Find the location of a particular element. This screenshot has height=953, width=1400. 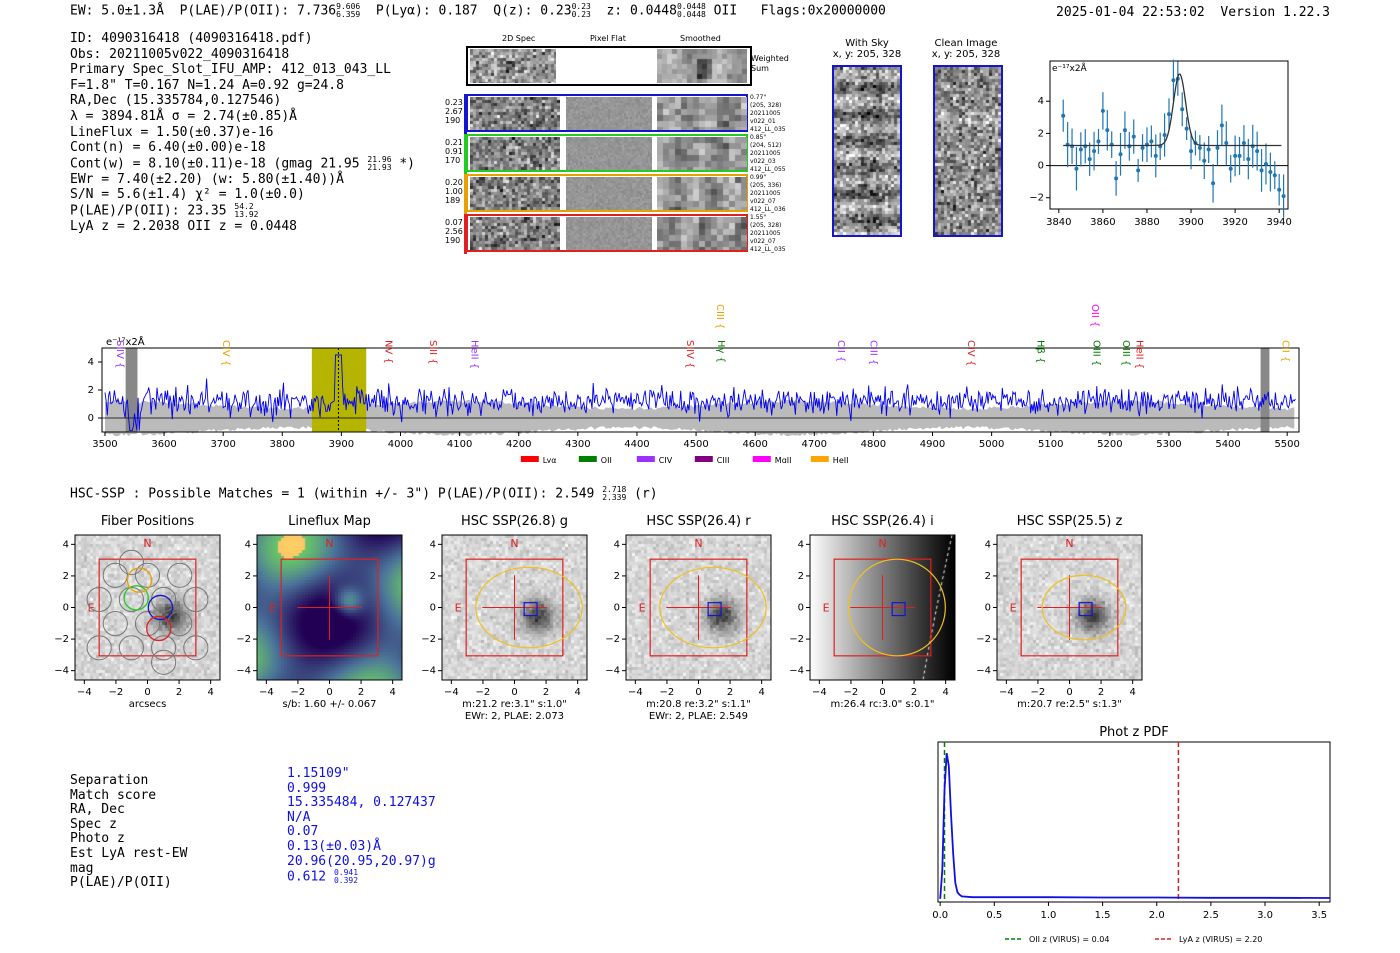

header-flags: Flags:0x20000000 is located at coordinates (823, 11).